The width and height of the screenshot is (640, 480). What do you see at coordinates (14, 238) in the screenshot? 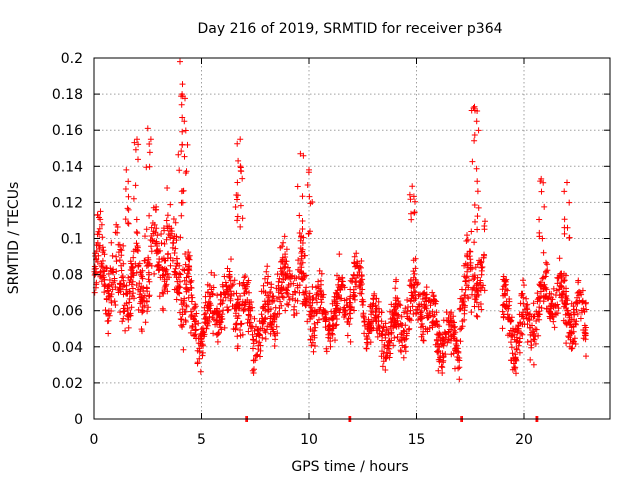
I see `y-axis-label: SRMTID / TECUs` at bounding box center [14, 238].